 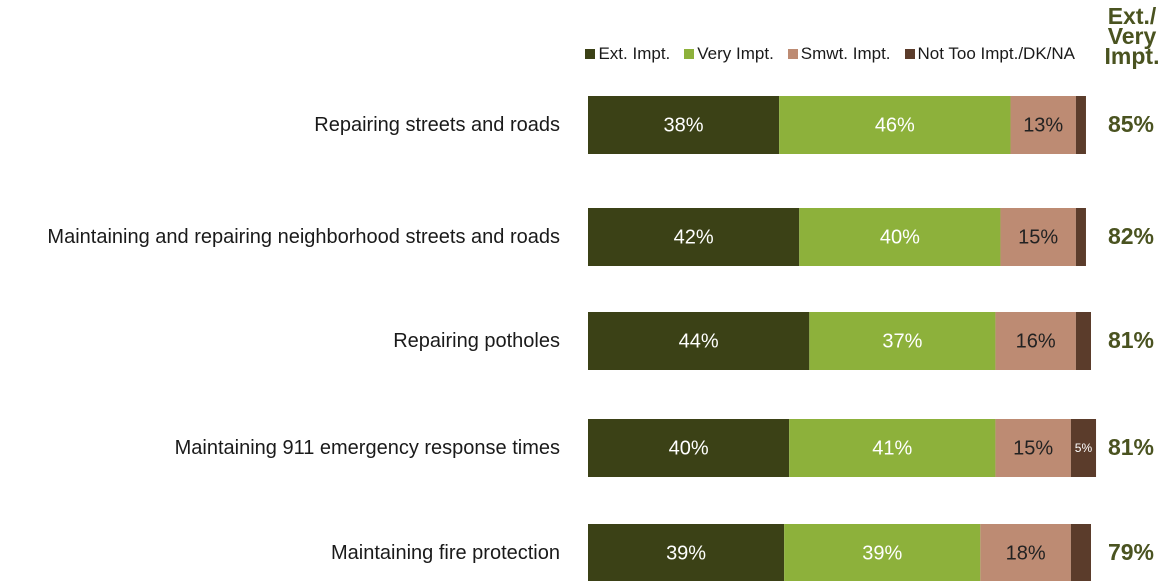 I want to click on data-label: 41%, so click(x=892, y=448).